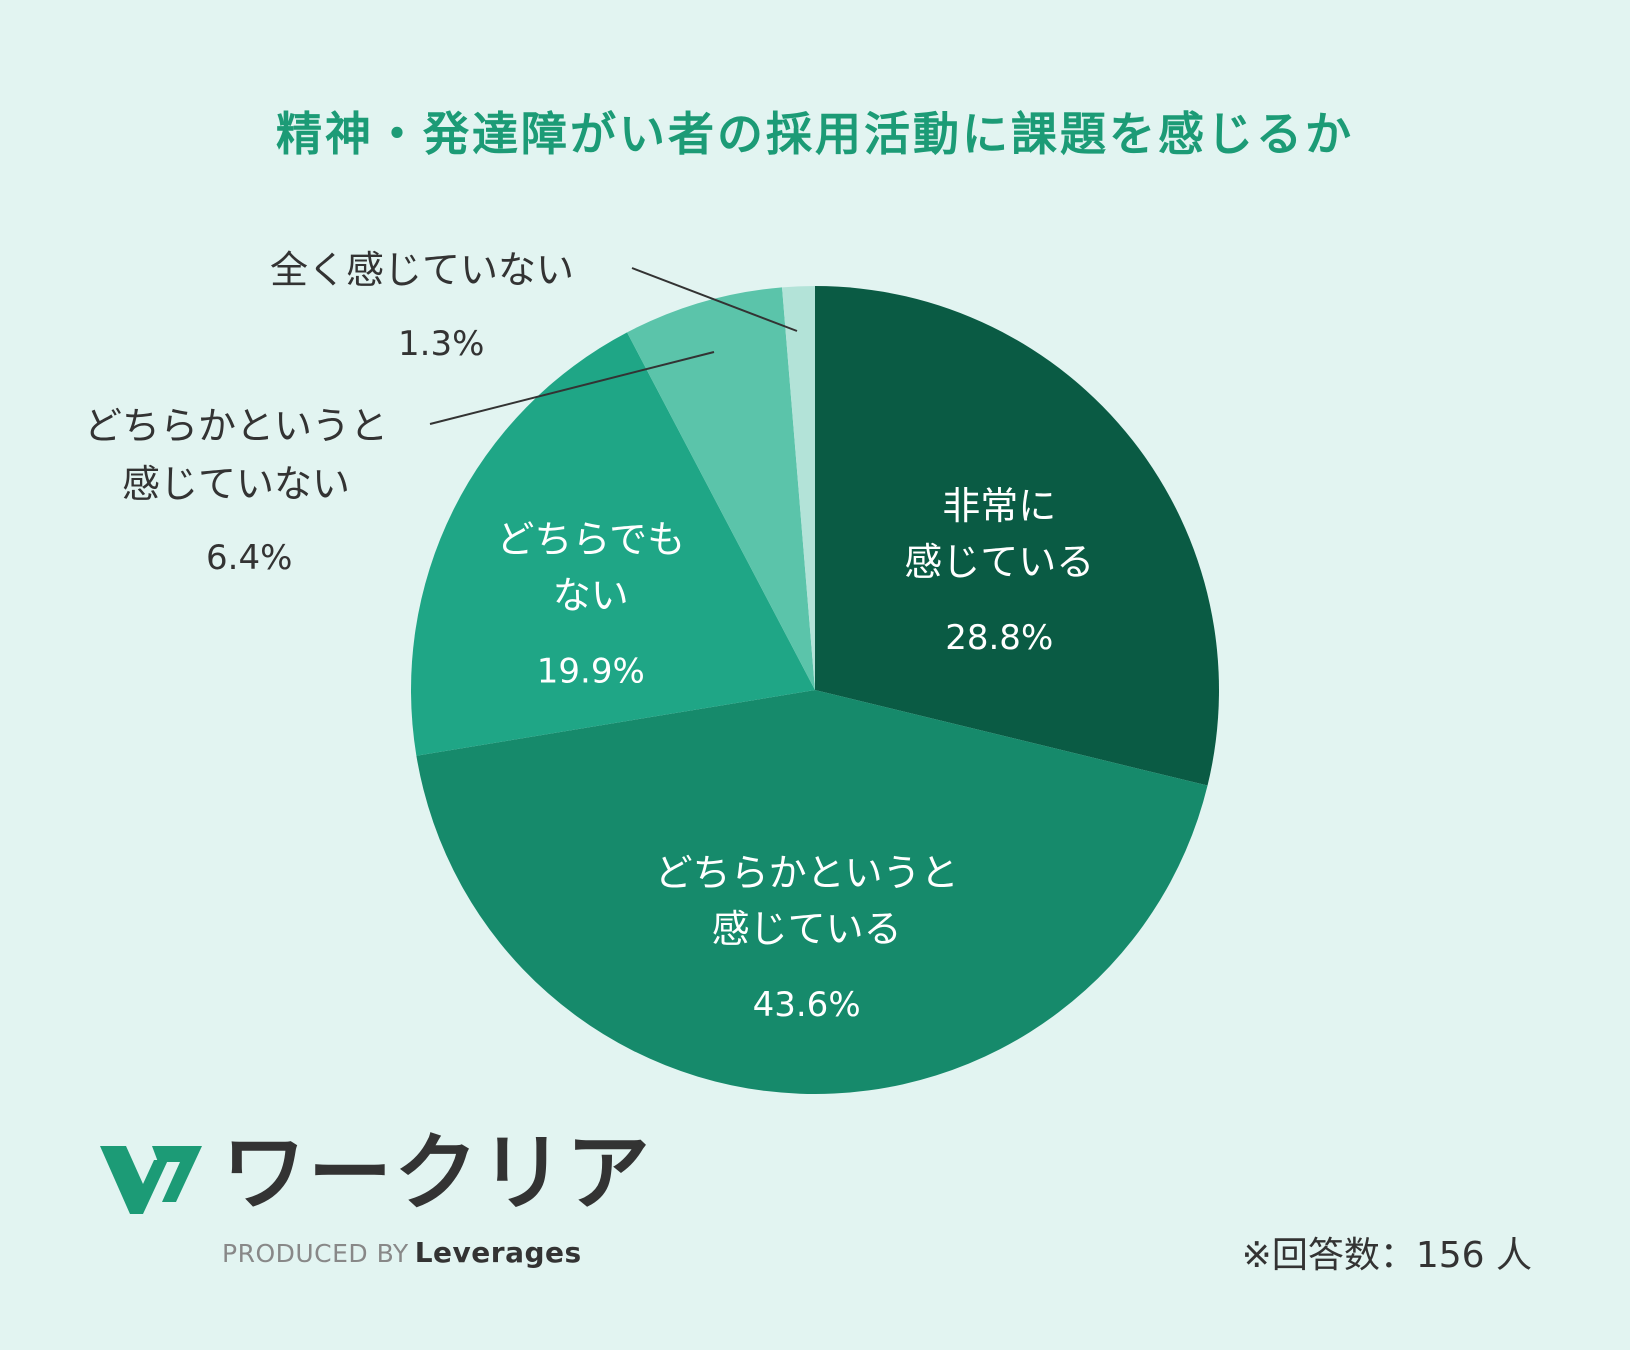 The height and width of the screenshot is (1350, 1630). What do you see at coordinates (315, 1253) in the screenshot?
I see `produced-by-text: PRODUCED BY` at bounding box center [315, 1253].